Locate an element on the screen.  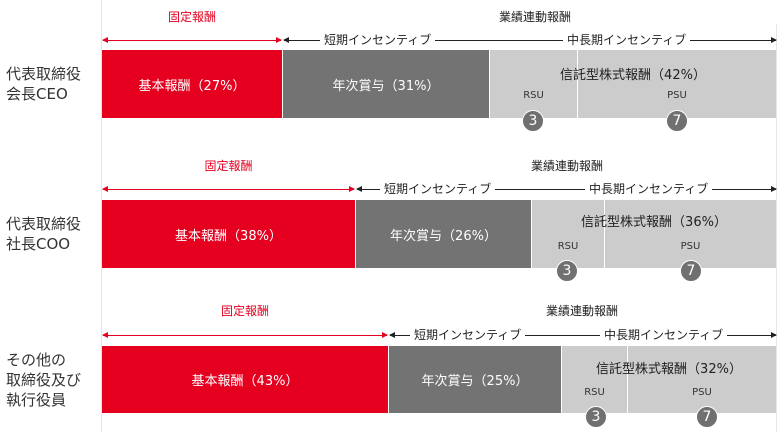
row-label-line: 執行役員 is located at coordinates (36, 400).